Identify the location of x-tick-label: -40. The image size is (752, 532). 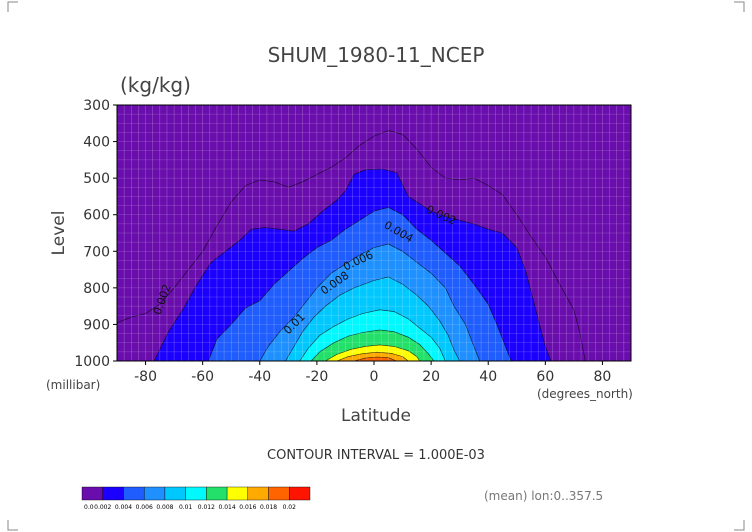
(259, 377).